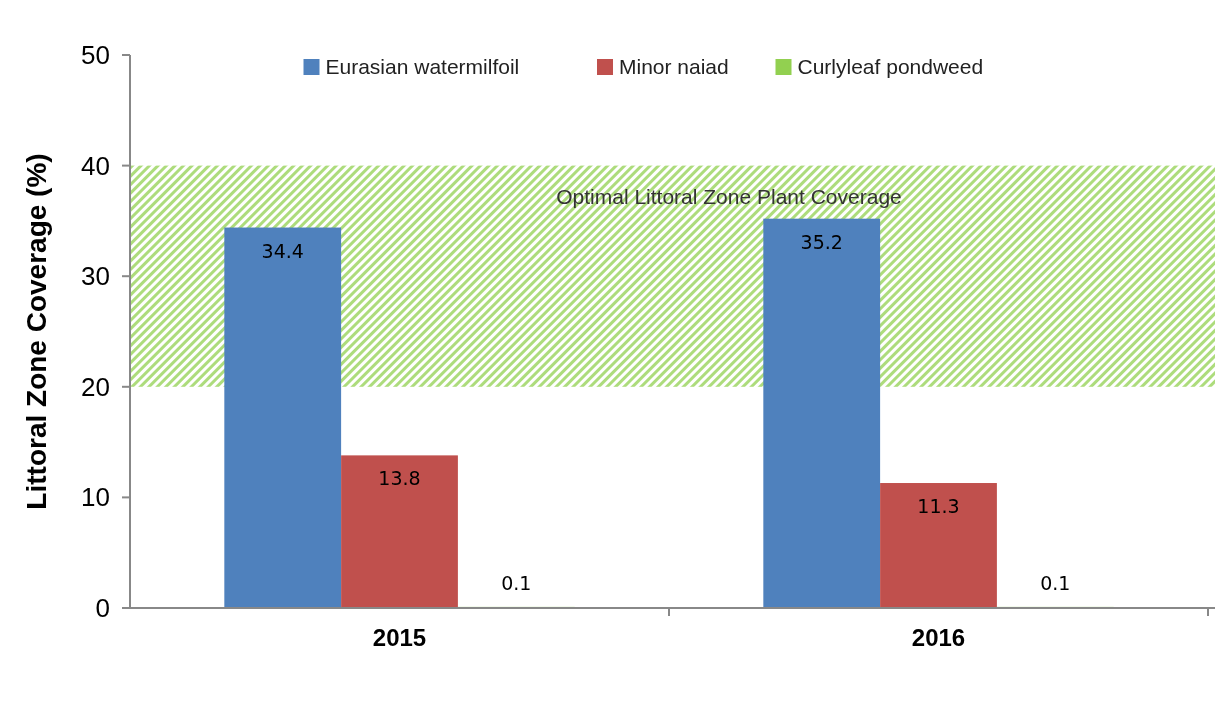 Image resolution: width=1223 pixels, height=723 pixels. Describe the element at coordinates (674, 66) in the screenshot. I see `legend-label: Minor naiad` at that location.